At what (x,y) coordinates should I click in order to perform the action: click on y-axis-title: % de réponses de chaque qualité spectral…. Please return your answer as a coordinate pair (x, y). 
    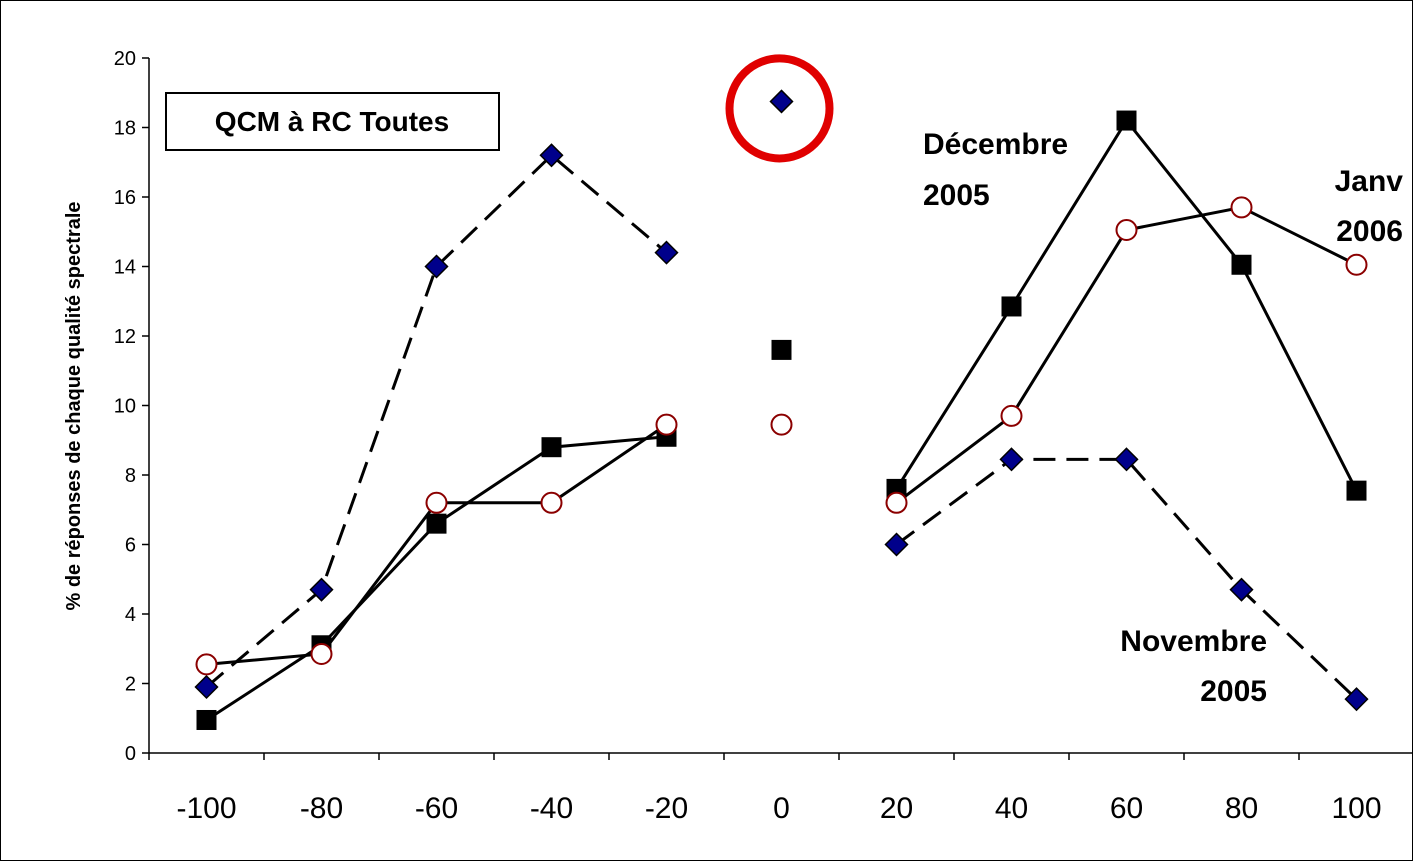
    Looking at the image, I should click on (74, 405).